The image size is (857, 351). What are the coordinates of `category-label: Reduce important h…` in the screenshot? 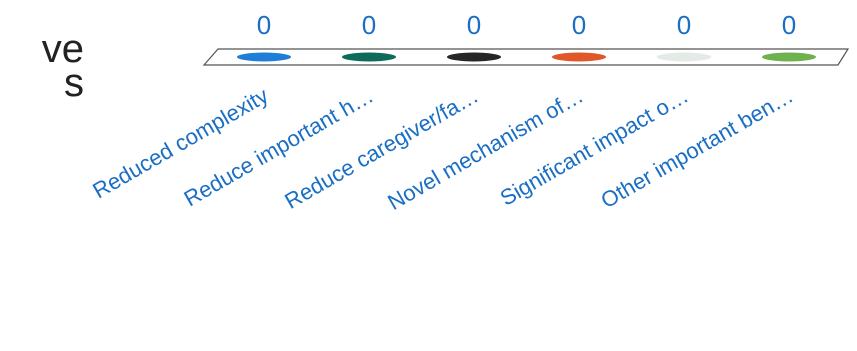 It's located at (279, 147).